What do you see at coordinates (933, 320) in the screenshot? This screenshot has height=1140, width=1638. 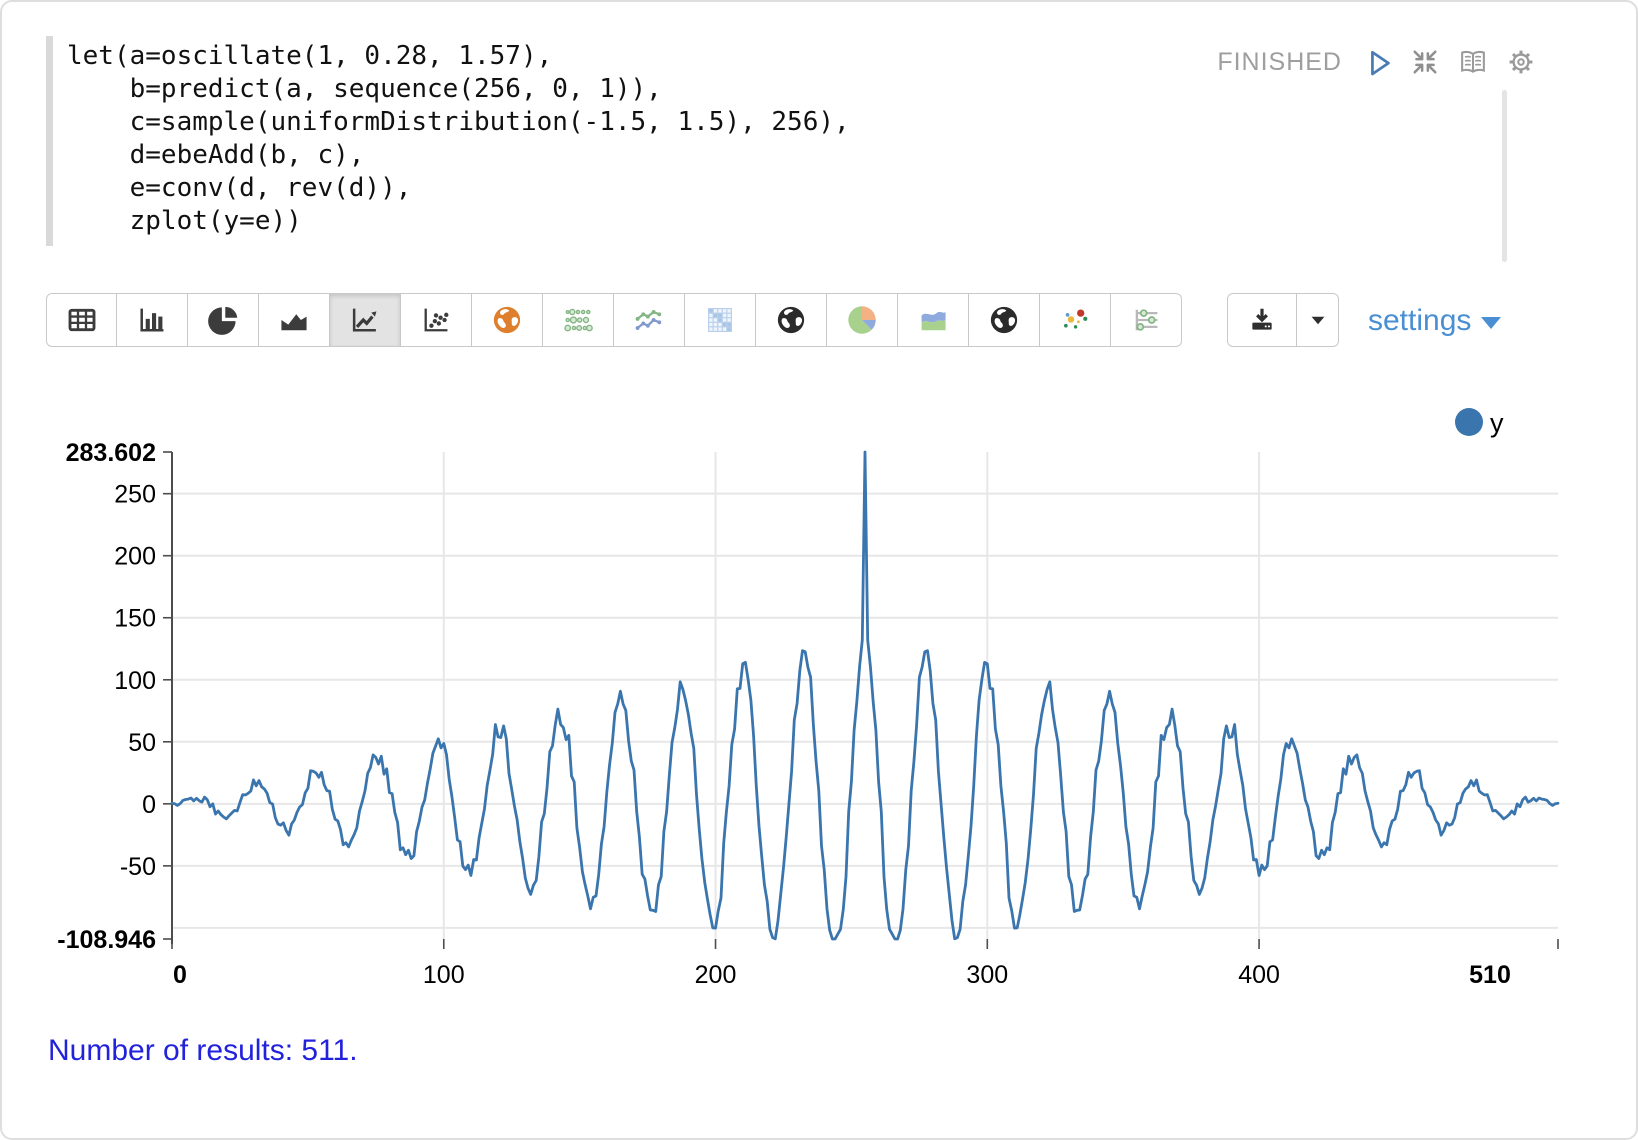 I see `viz-button-stacked-area` at bounding box center [933, 320].